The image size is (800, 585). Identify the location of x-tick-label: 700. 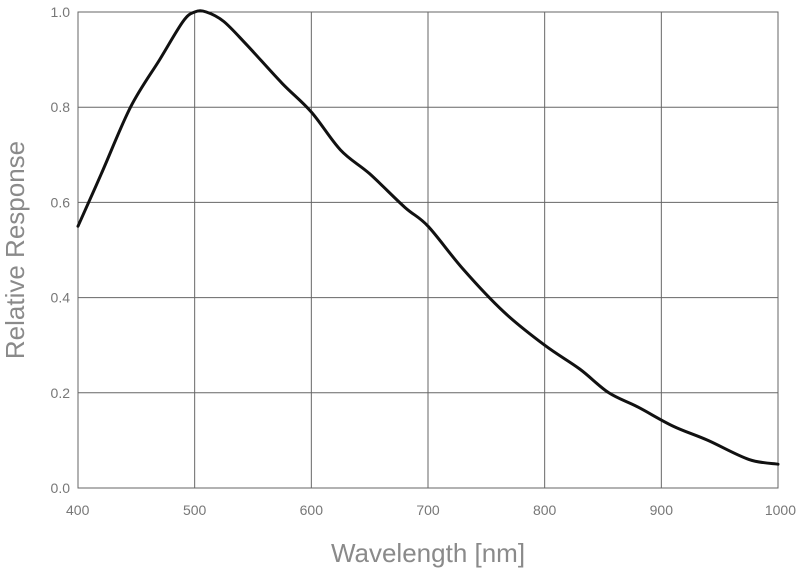
(428, 510).